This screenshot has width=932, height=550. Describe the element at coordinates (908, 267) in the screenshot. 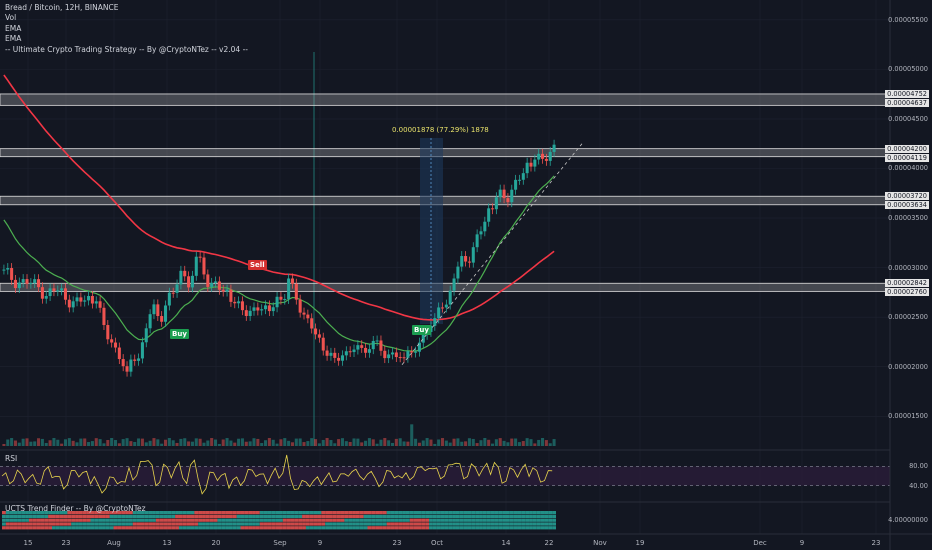

I see `price-tick-label: 0.00003000` at that location.